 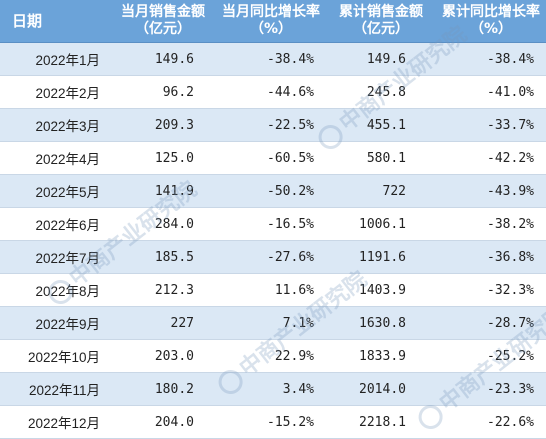 I want to click on table-row: 2022年4月 125.0 -60.5% 580.1 -42.2%, so click(x=273, y=158).